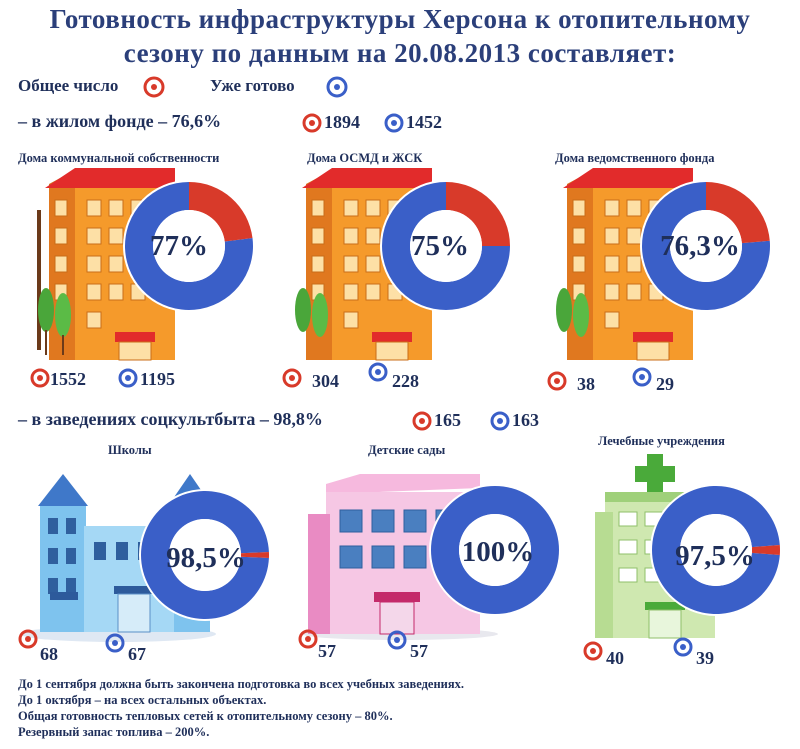  What do you see at coordinates (642, 377) in the screenshot?
I see `chart-3-ready-icon` at bounding box center [642, 377].